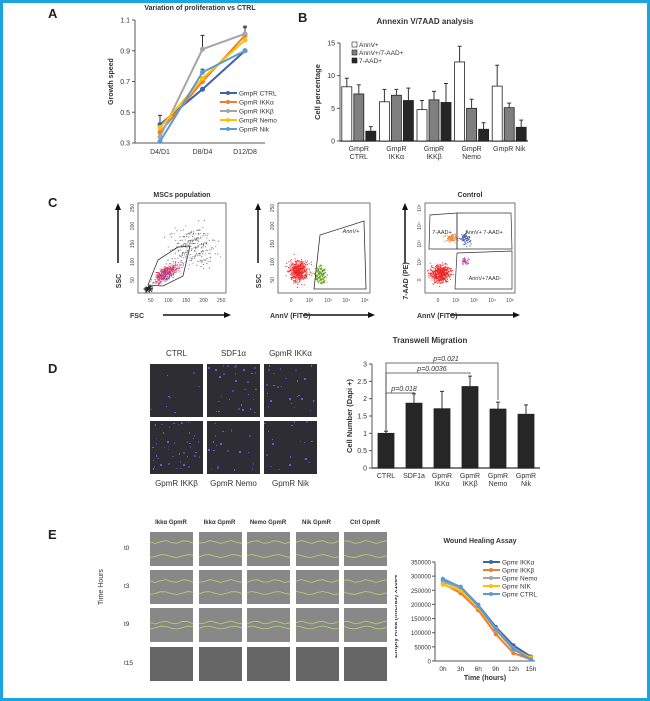  What do you see at coordinates (359, 153) in the screenshot?
I see `x-tick-label: GmpR CTRL` at bounding box center [359, 153].